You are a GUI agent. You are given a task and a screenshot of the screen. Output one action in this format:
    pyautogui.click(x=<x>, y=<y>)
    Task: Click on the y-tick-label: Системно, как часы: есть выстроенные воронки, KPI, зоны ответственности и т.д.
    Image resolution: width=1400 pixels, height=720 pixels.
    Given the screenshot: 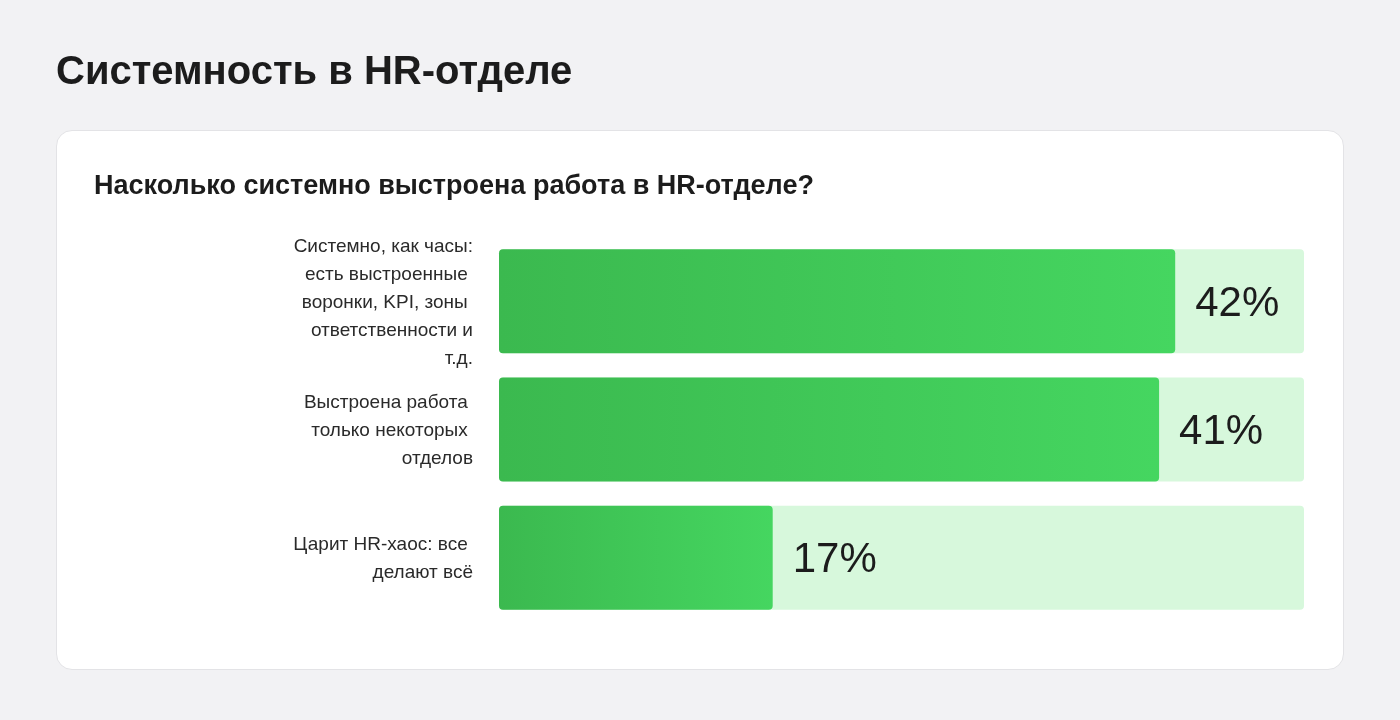 What is the action you would take?
    pyautogui.click(x=383, y=301)
    